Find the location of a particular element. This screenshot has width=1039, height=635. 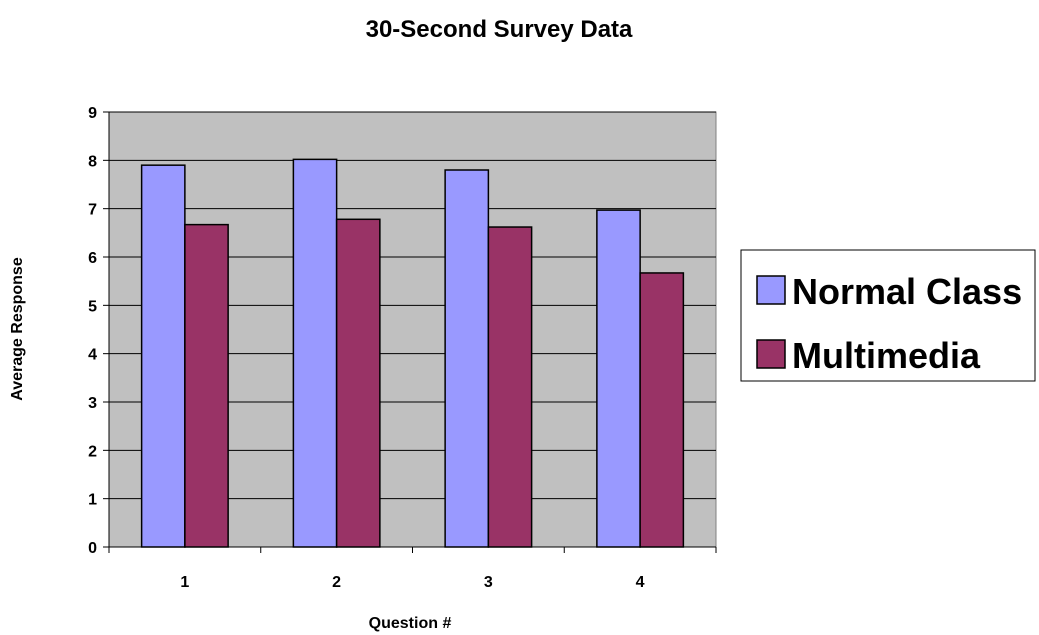

y-tick-label: 4 is located at coordinates (92, 355).